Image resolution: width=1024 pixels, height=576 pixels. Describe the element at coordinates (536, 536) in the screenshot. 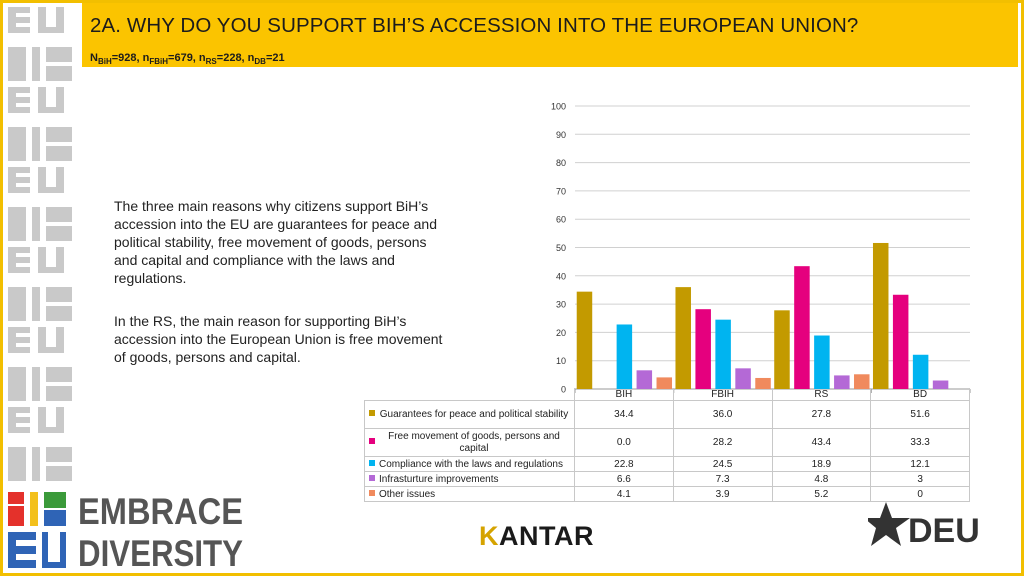

I see `kantar-logo: KANTAR` at that location.